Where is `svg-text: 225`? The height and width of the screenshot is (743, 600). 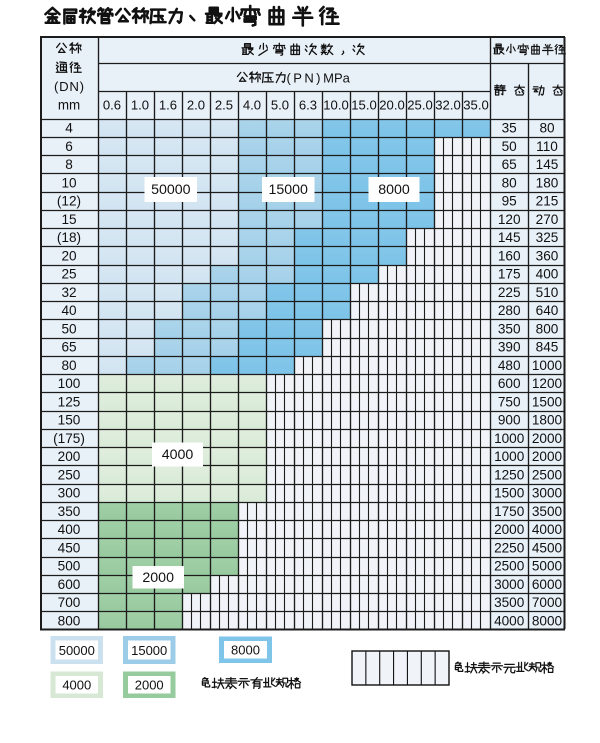 svg-text: 225 is located at coordinates (509, 292).